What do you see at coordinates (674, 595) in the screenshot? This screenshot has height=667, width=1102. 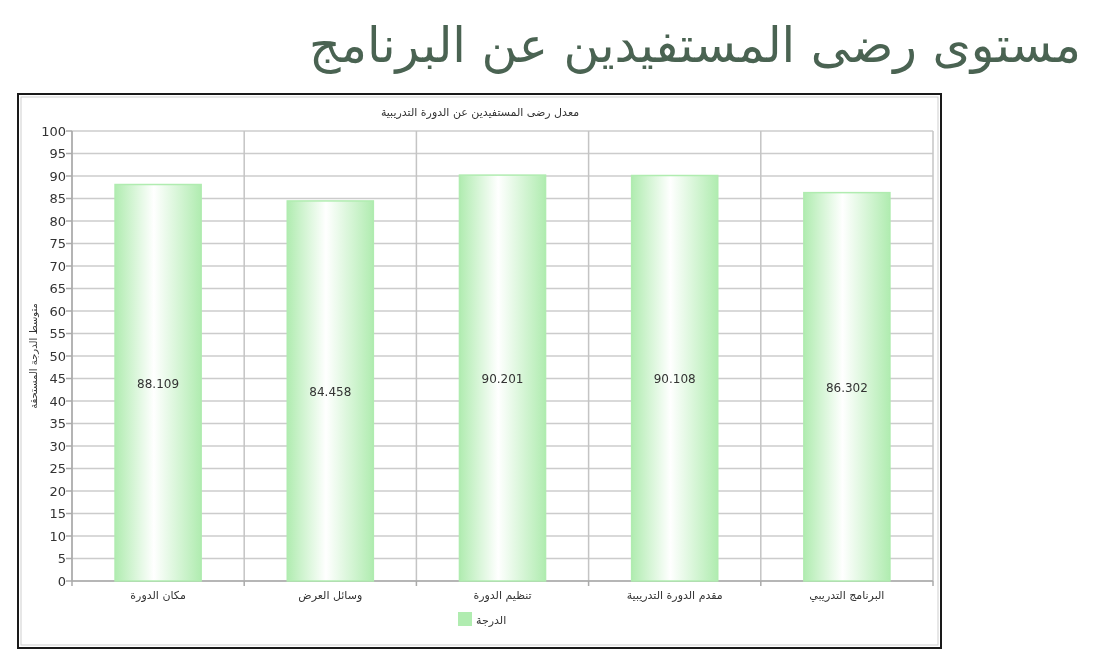 I see `xtick: مقدم الدورة التدريبية` at bounding box center [674, 595].